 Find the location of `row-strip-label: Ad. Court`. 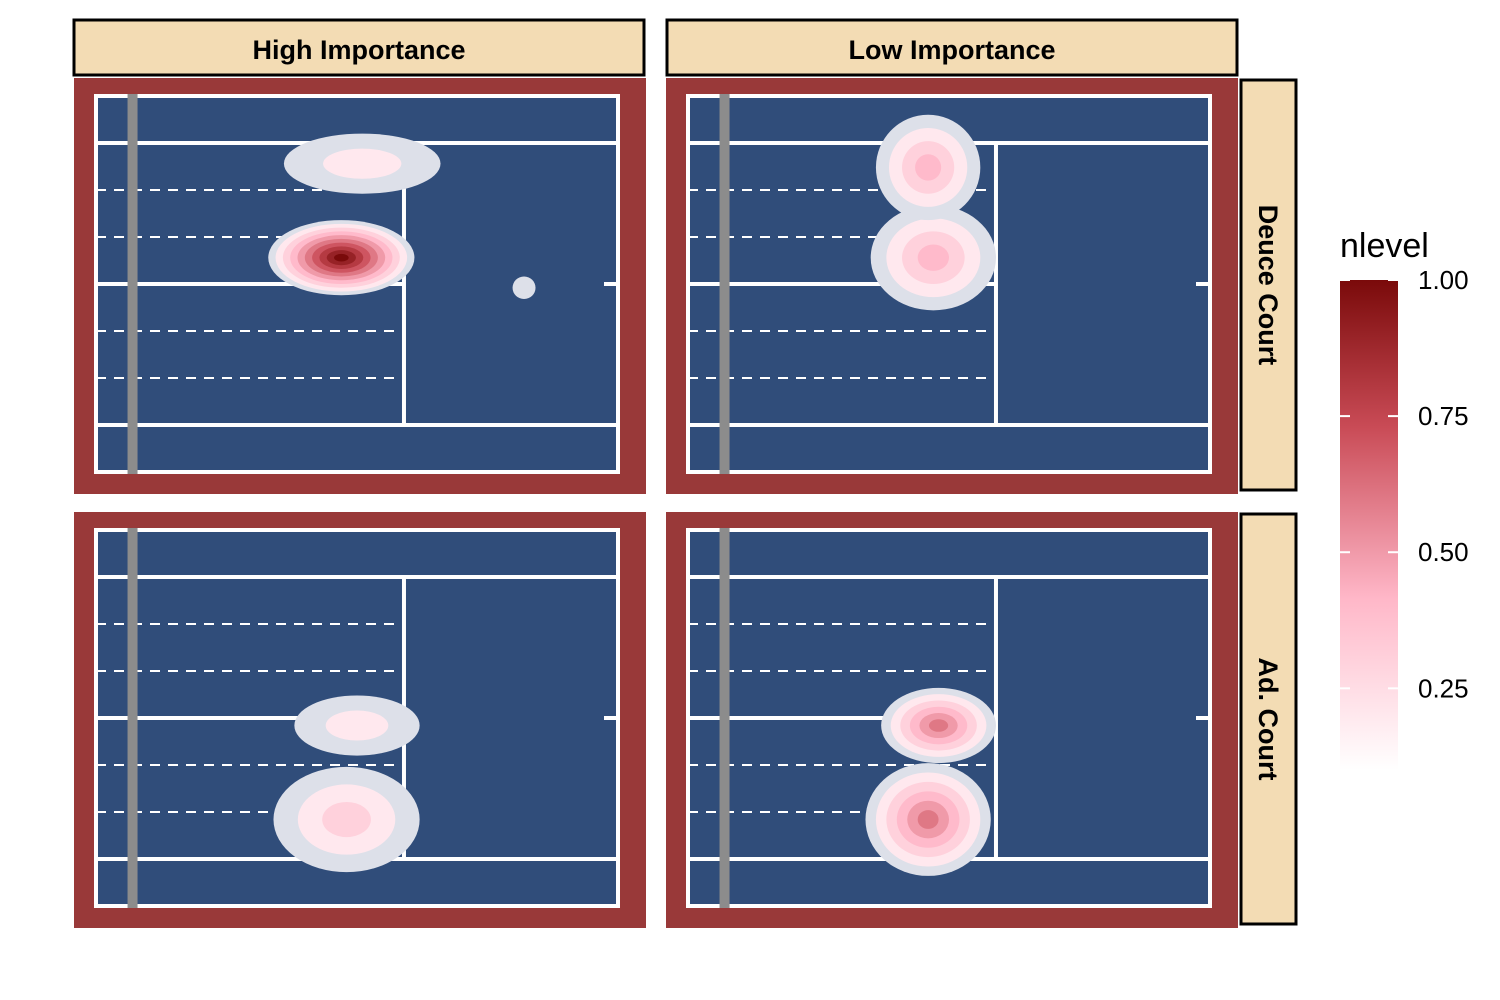

row-strip-label: Ad. Court is located at coordinates (1268, 719).